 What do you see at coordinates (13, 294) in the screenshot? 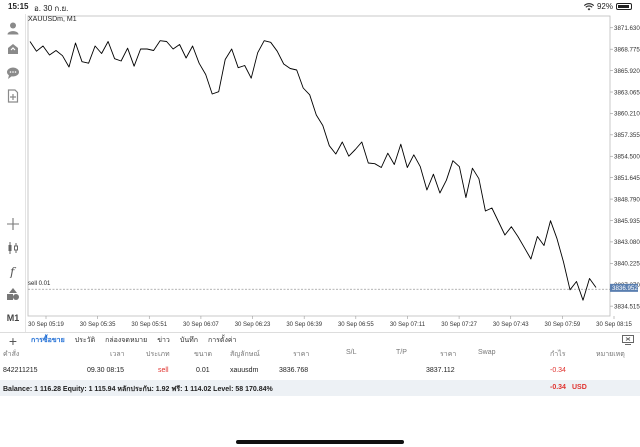
I see `objects-icon` at bounding box center [13, 294].